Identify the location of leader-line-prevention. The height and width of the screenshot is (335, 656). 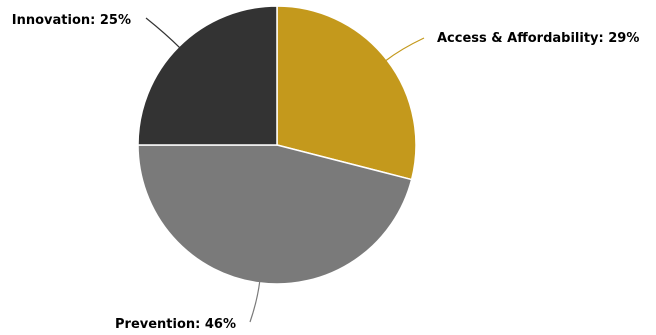
(255, 301).